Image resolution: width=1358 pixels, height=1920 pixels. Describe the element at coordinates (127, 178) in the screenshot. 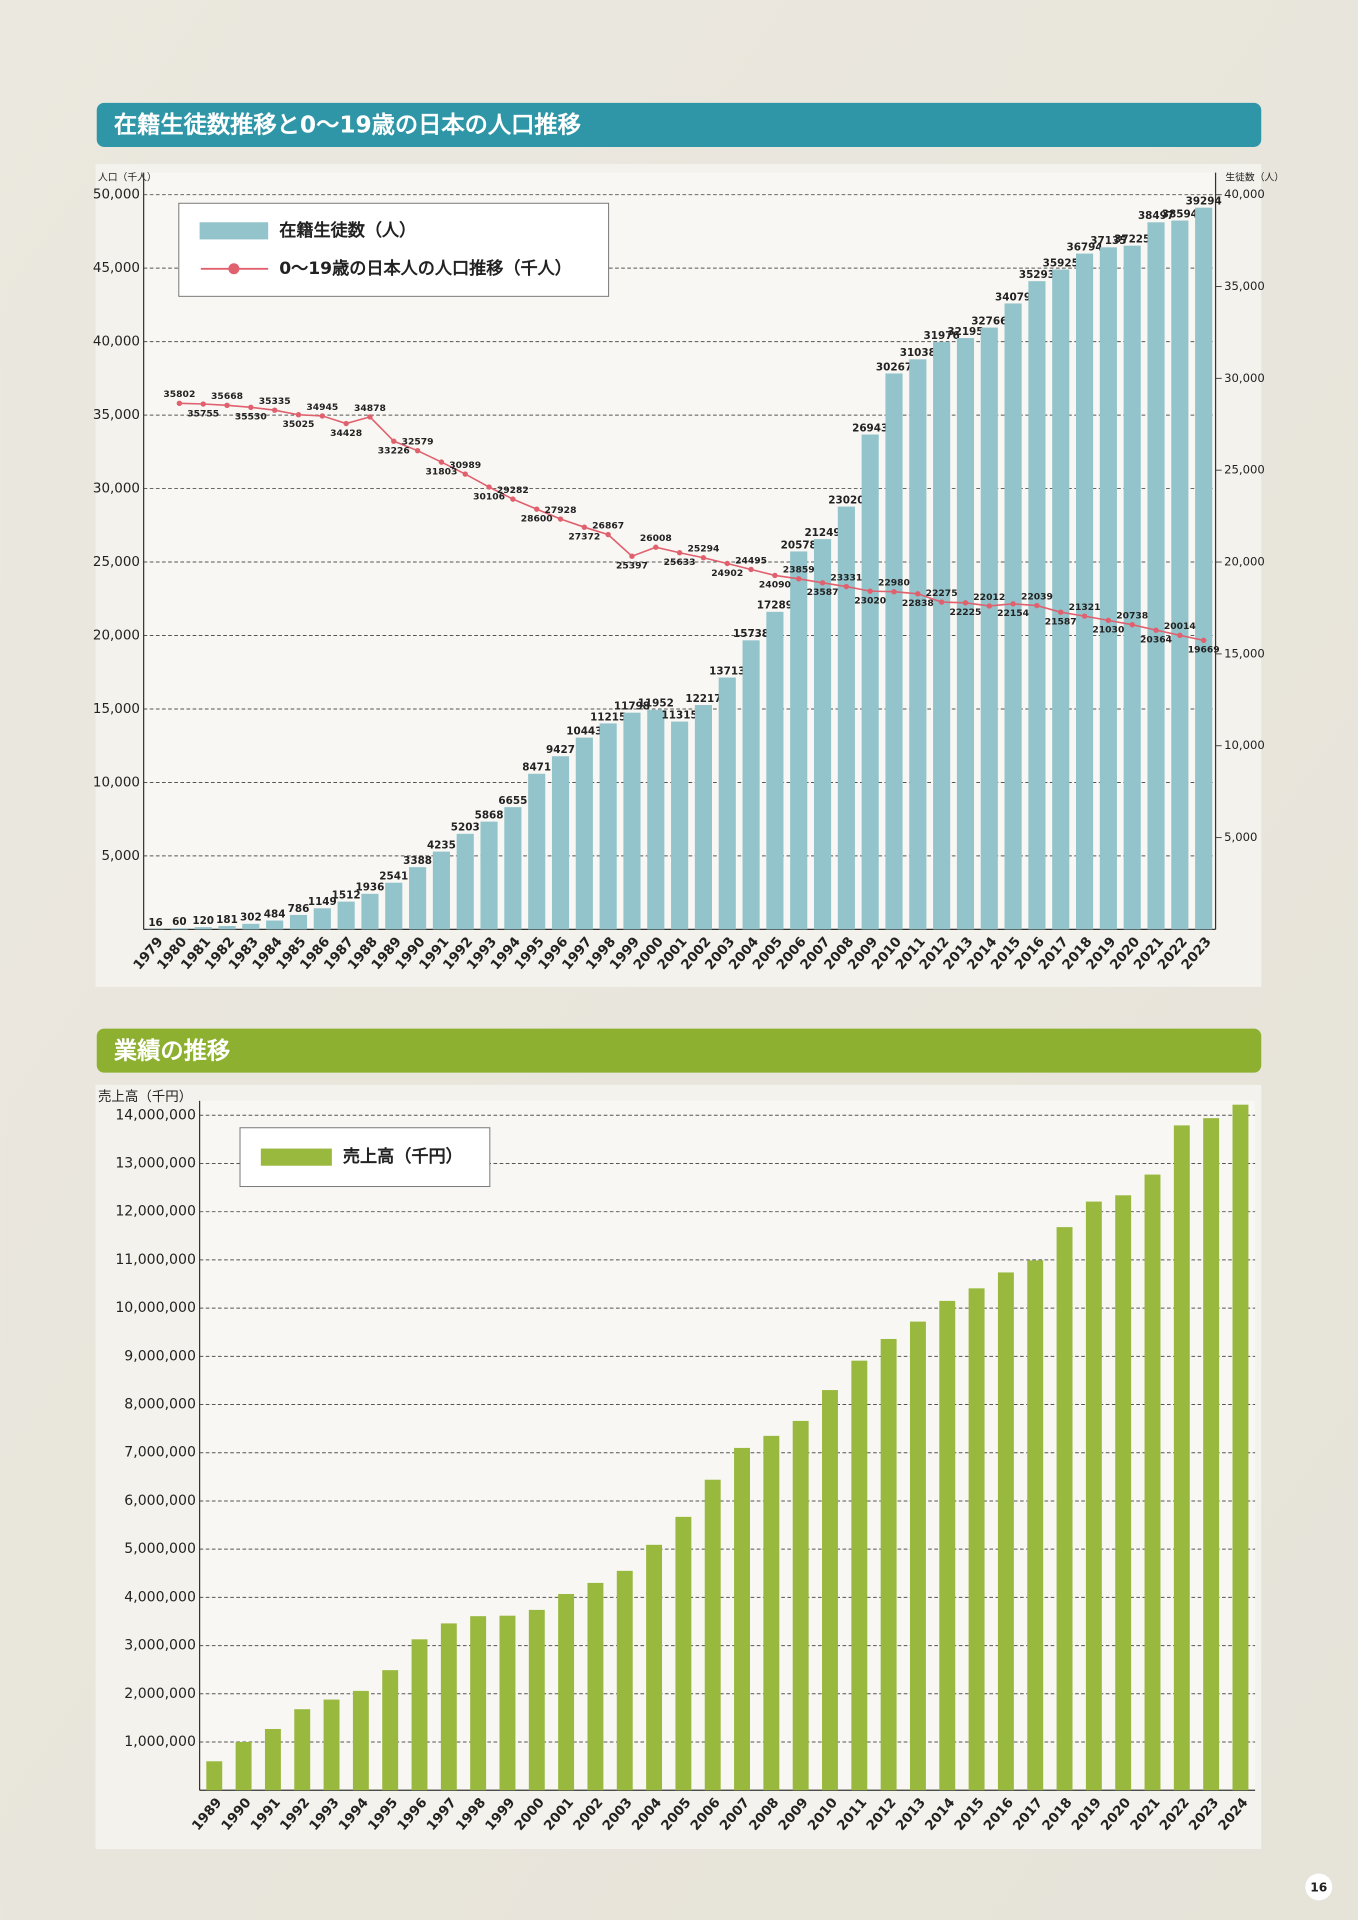

I see `y-axis-label: 人口（千人）` at that location.